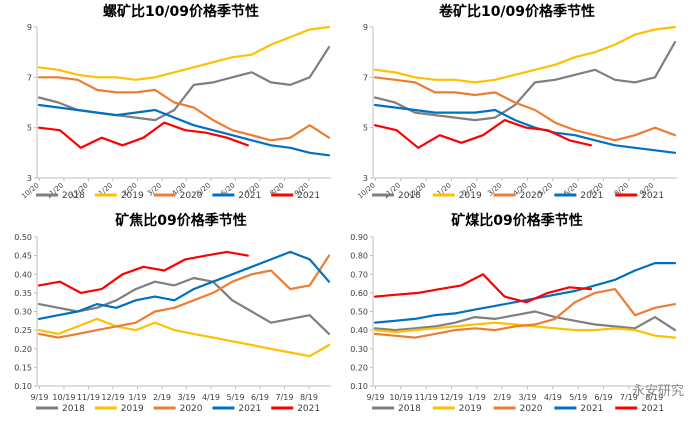 This screenshot has width=698, height=426. I want to click on watermark: 永安研究, so click(657, 391).